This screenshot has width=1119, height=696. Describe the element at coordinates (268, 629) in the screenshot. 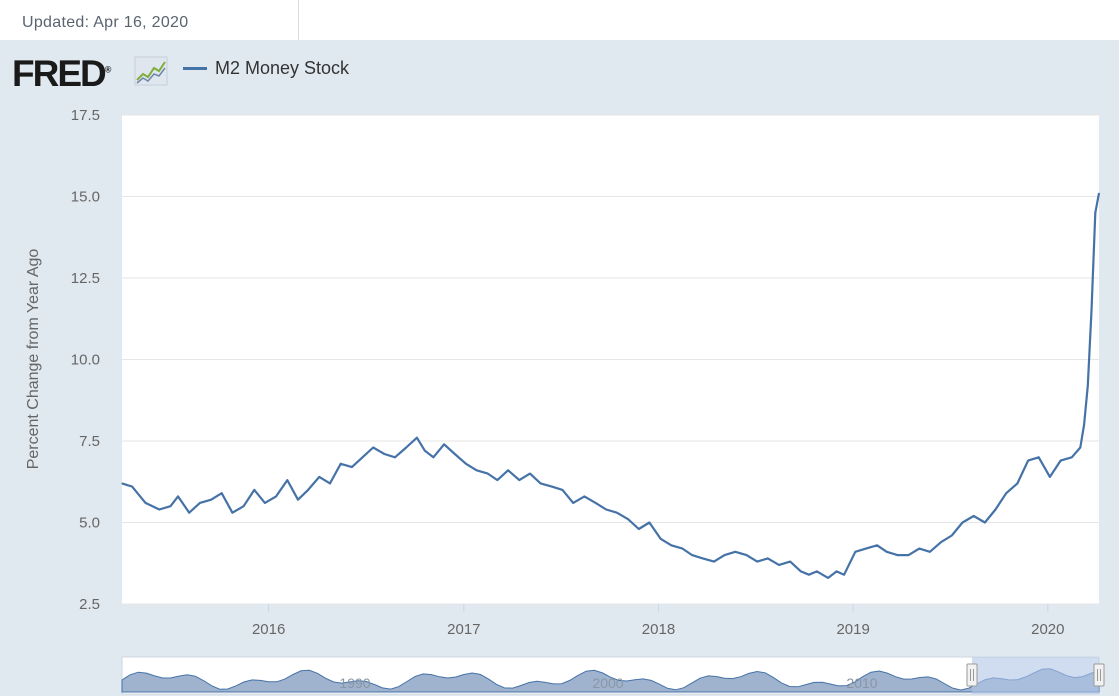

I see `x-tick-label: 2016` at that location.